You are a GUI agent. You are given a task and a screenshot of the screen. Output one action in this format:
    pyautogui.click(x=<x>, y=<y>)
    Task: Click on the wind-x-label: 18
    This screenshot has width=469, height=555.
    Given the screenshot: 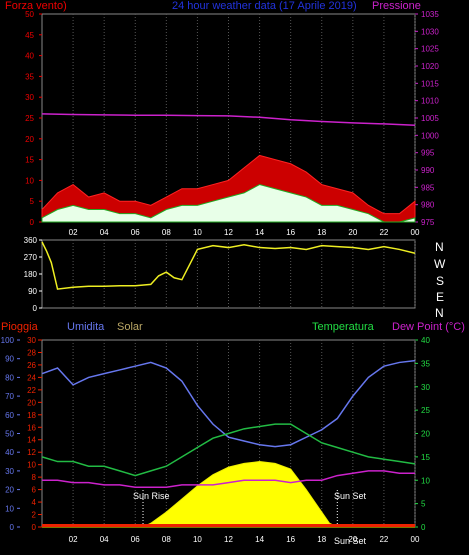 What is the action you would take?
    pyautogui.click(x=321, y=232)
    